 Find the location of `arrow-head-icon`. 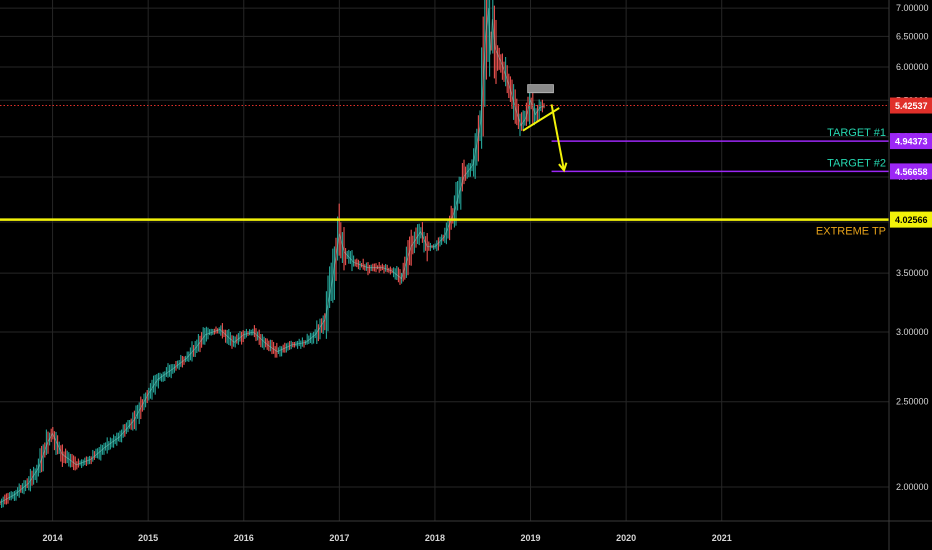

arrow-head-icon is located at coordinates (563, 167).